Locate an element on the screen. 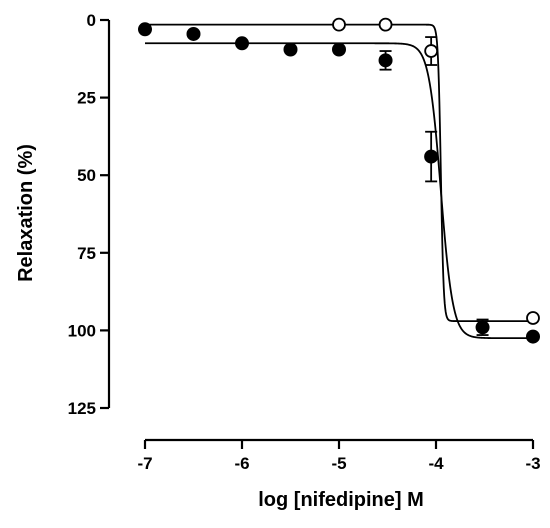  y-tick-label: 50 is located at coordinates (86, 175).